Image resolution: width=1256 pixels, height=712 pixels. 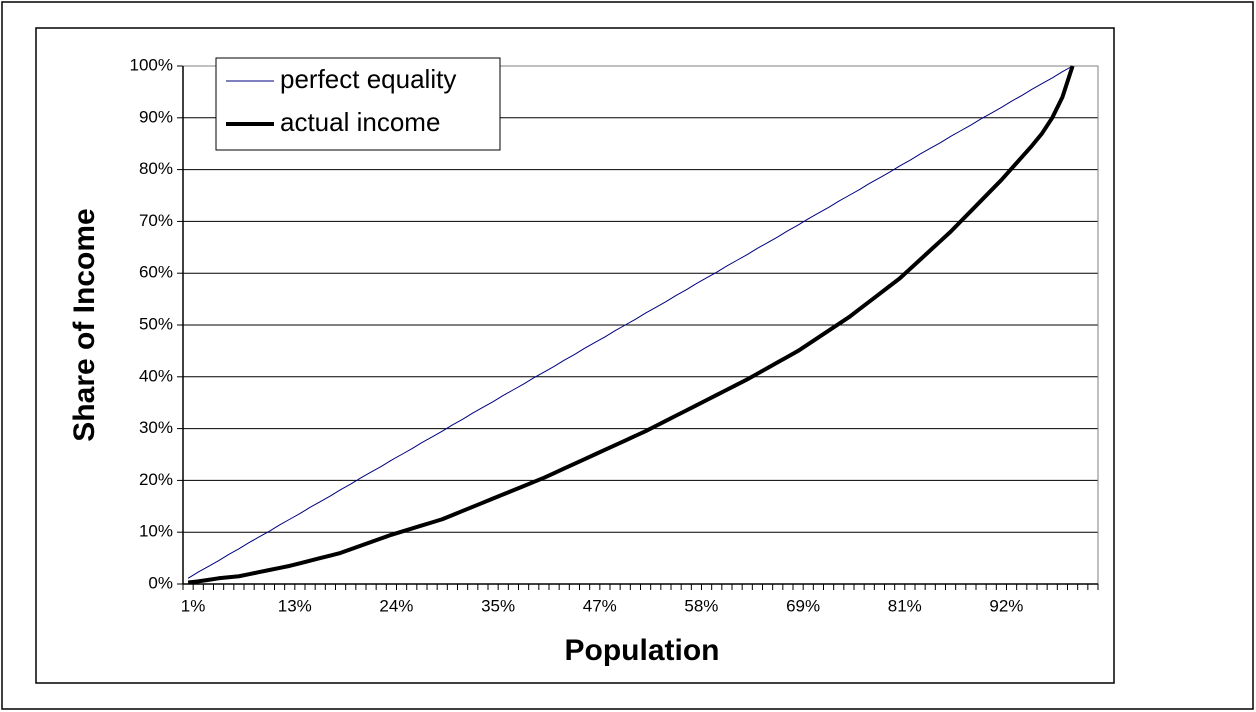 What do you see at coordinates (151, 64) in the screenshot?
I see `y-tick-label: 100%` at bounding box center [151, 64].